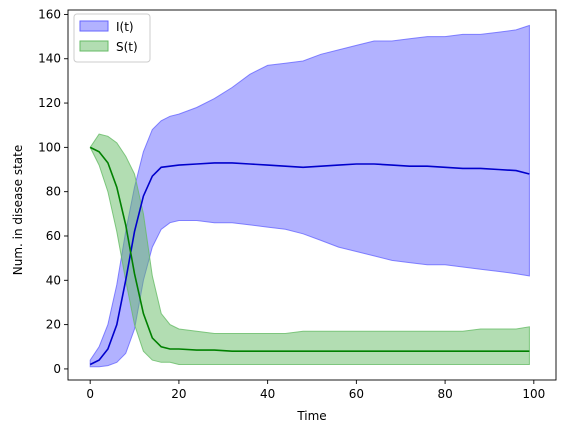 The width and height of the screenshot is (571, 436). What do you see at coordinates (90, 394) in the screenshot?
I see `x-tick-label: 0` at bounding box center [90, 394].